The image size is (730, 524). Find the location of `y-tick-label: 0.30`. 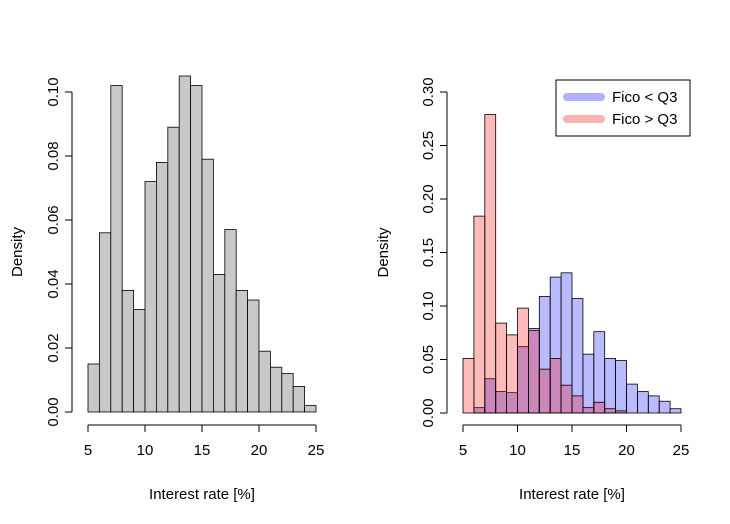

y-tick-label: 0.30 is located at coordinates (428, 91).